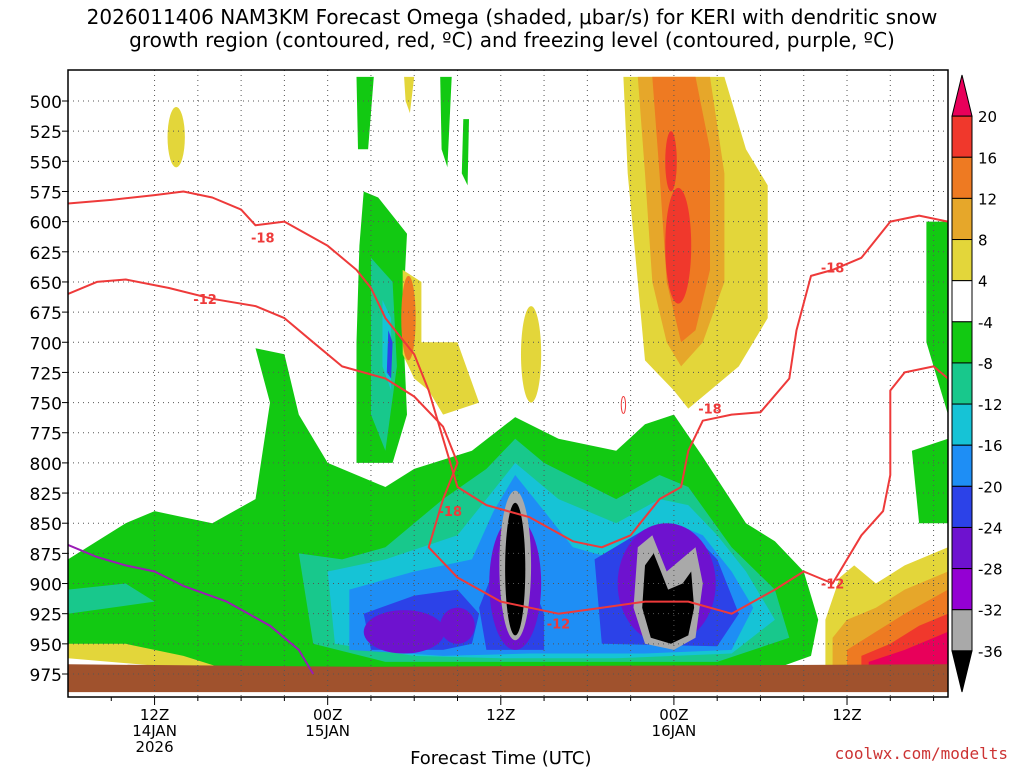 This screenshot has width=1024, height=768. Describe the element at coordinates (990, 446) in the screenshot. I see `colorbar-label-8: -16` at that location.